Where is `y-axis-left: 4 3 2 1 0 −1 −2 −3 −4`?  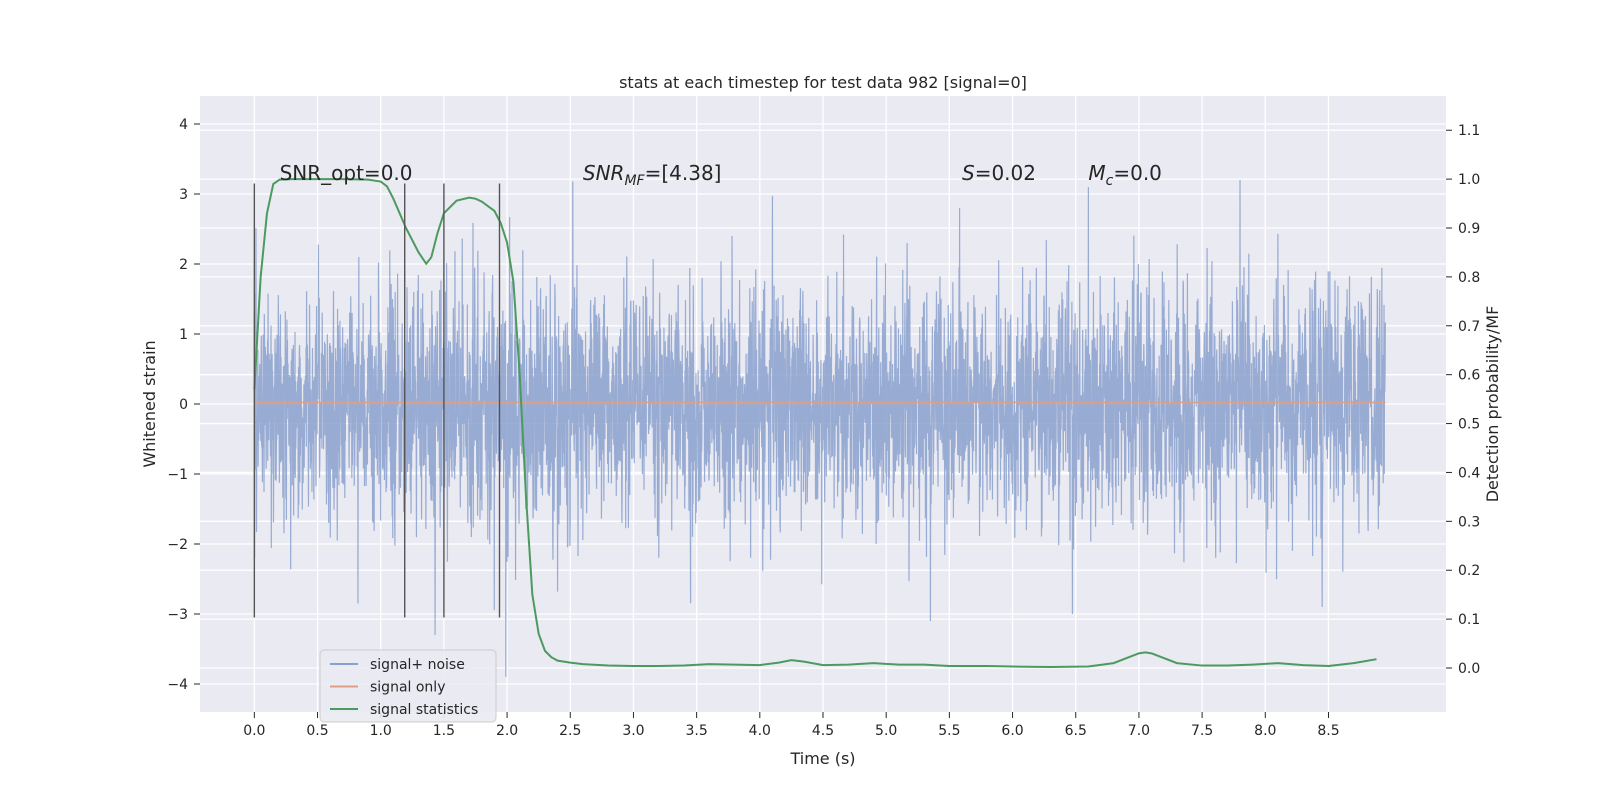
y-axis-left: 4 3 2 1 0 −1 −2 −3 −4 is located at coordinates (183, 405).